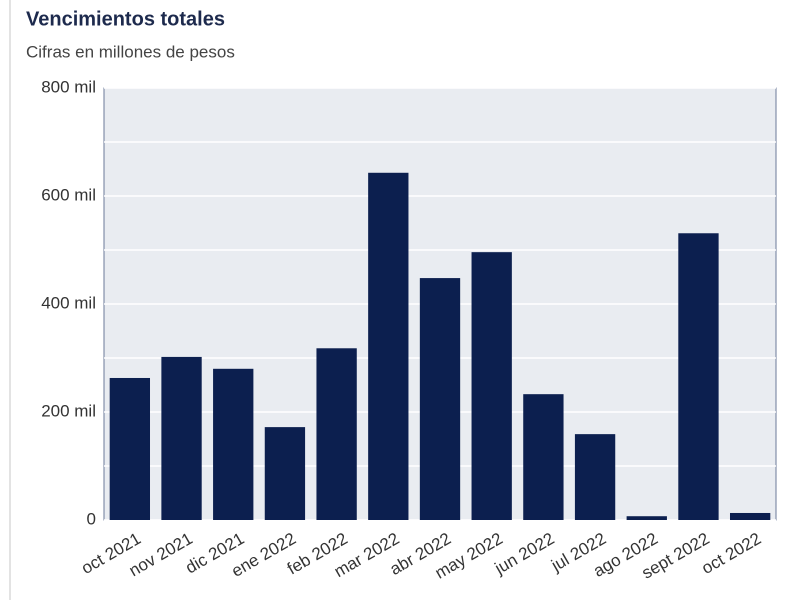 The image size is (800, 600). What do you see at coordinates (68, 194) in the screenshot?
I see `y-tick-label: 600 mil` at bounding box center [68, 194].